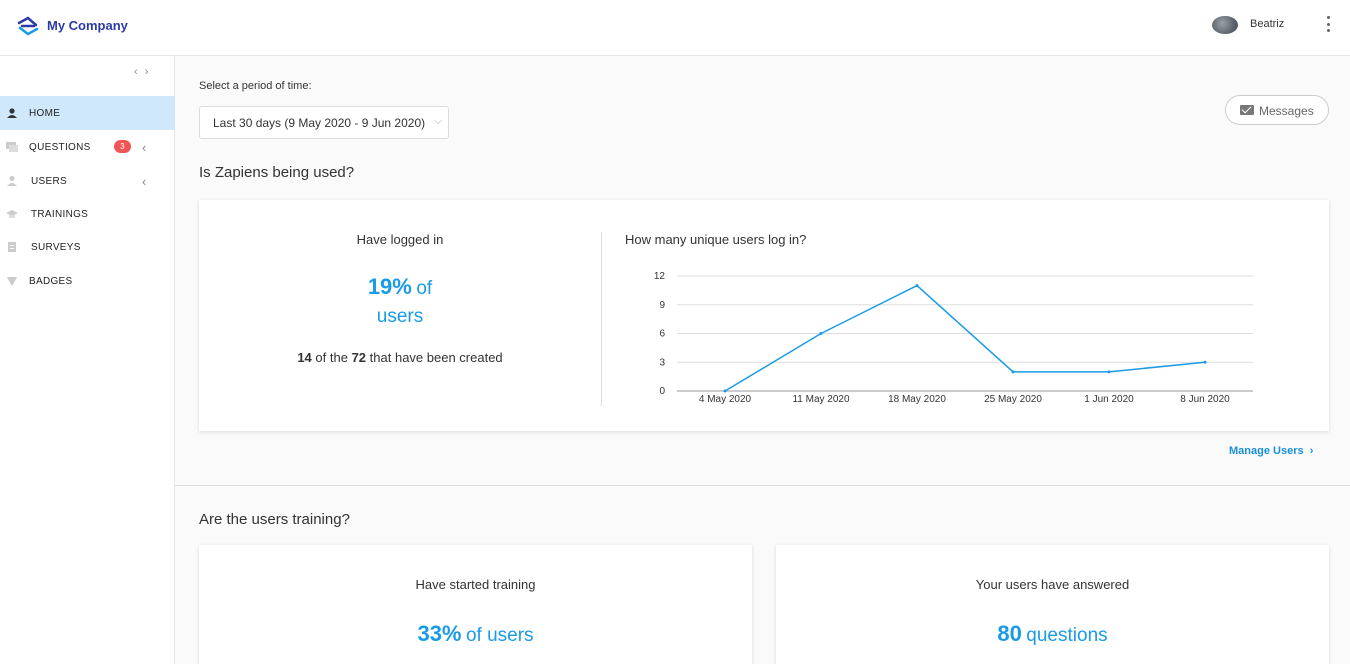  What do you see at coordinates (28, 26) in the screenshot?
I see `company-logo-icon` at bounding box center [28, 26].